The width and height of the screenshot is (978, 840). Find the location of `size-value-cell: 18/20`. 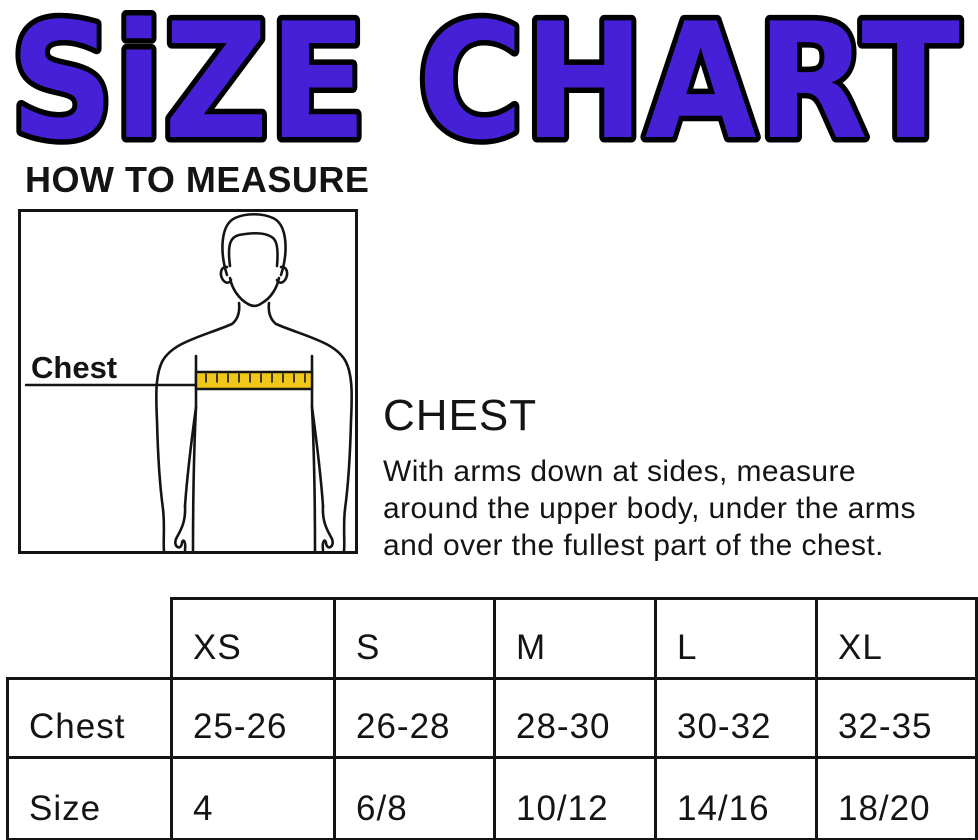

size-value-cell: 18/20 is located at coordinates (896, 798).